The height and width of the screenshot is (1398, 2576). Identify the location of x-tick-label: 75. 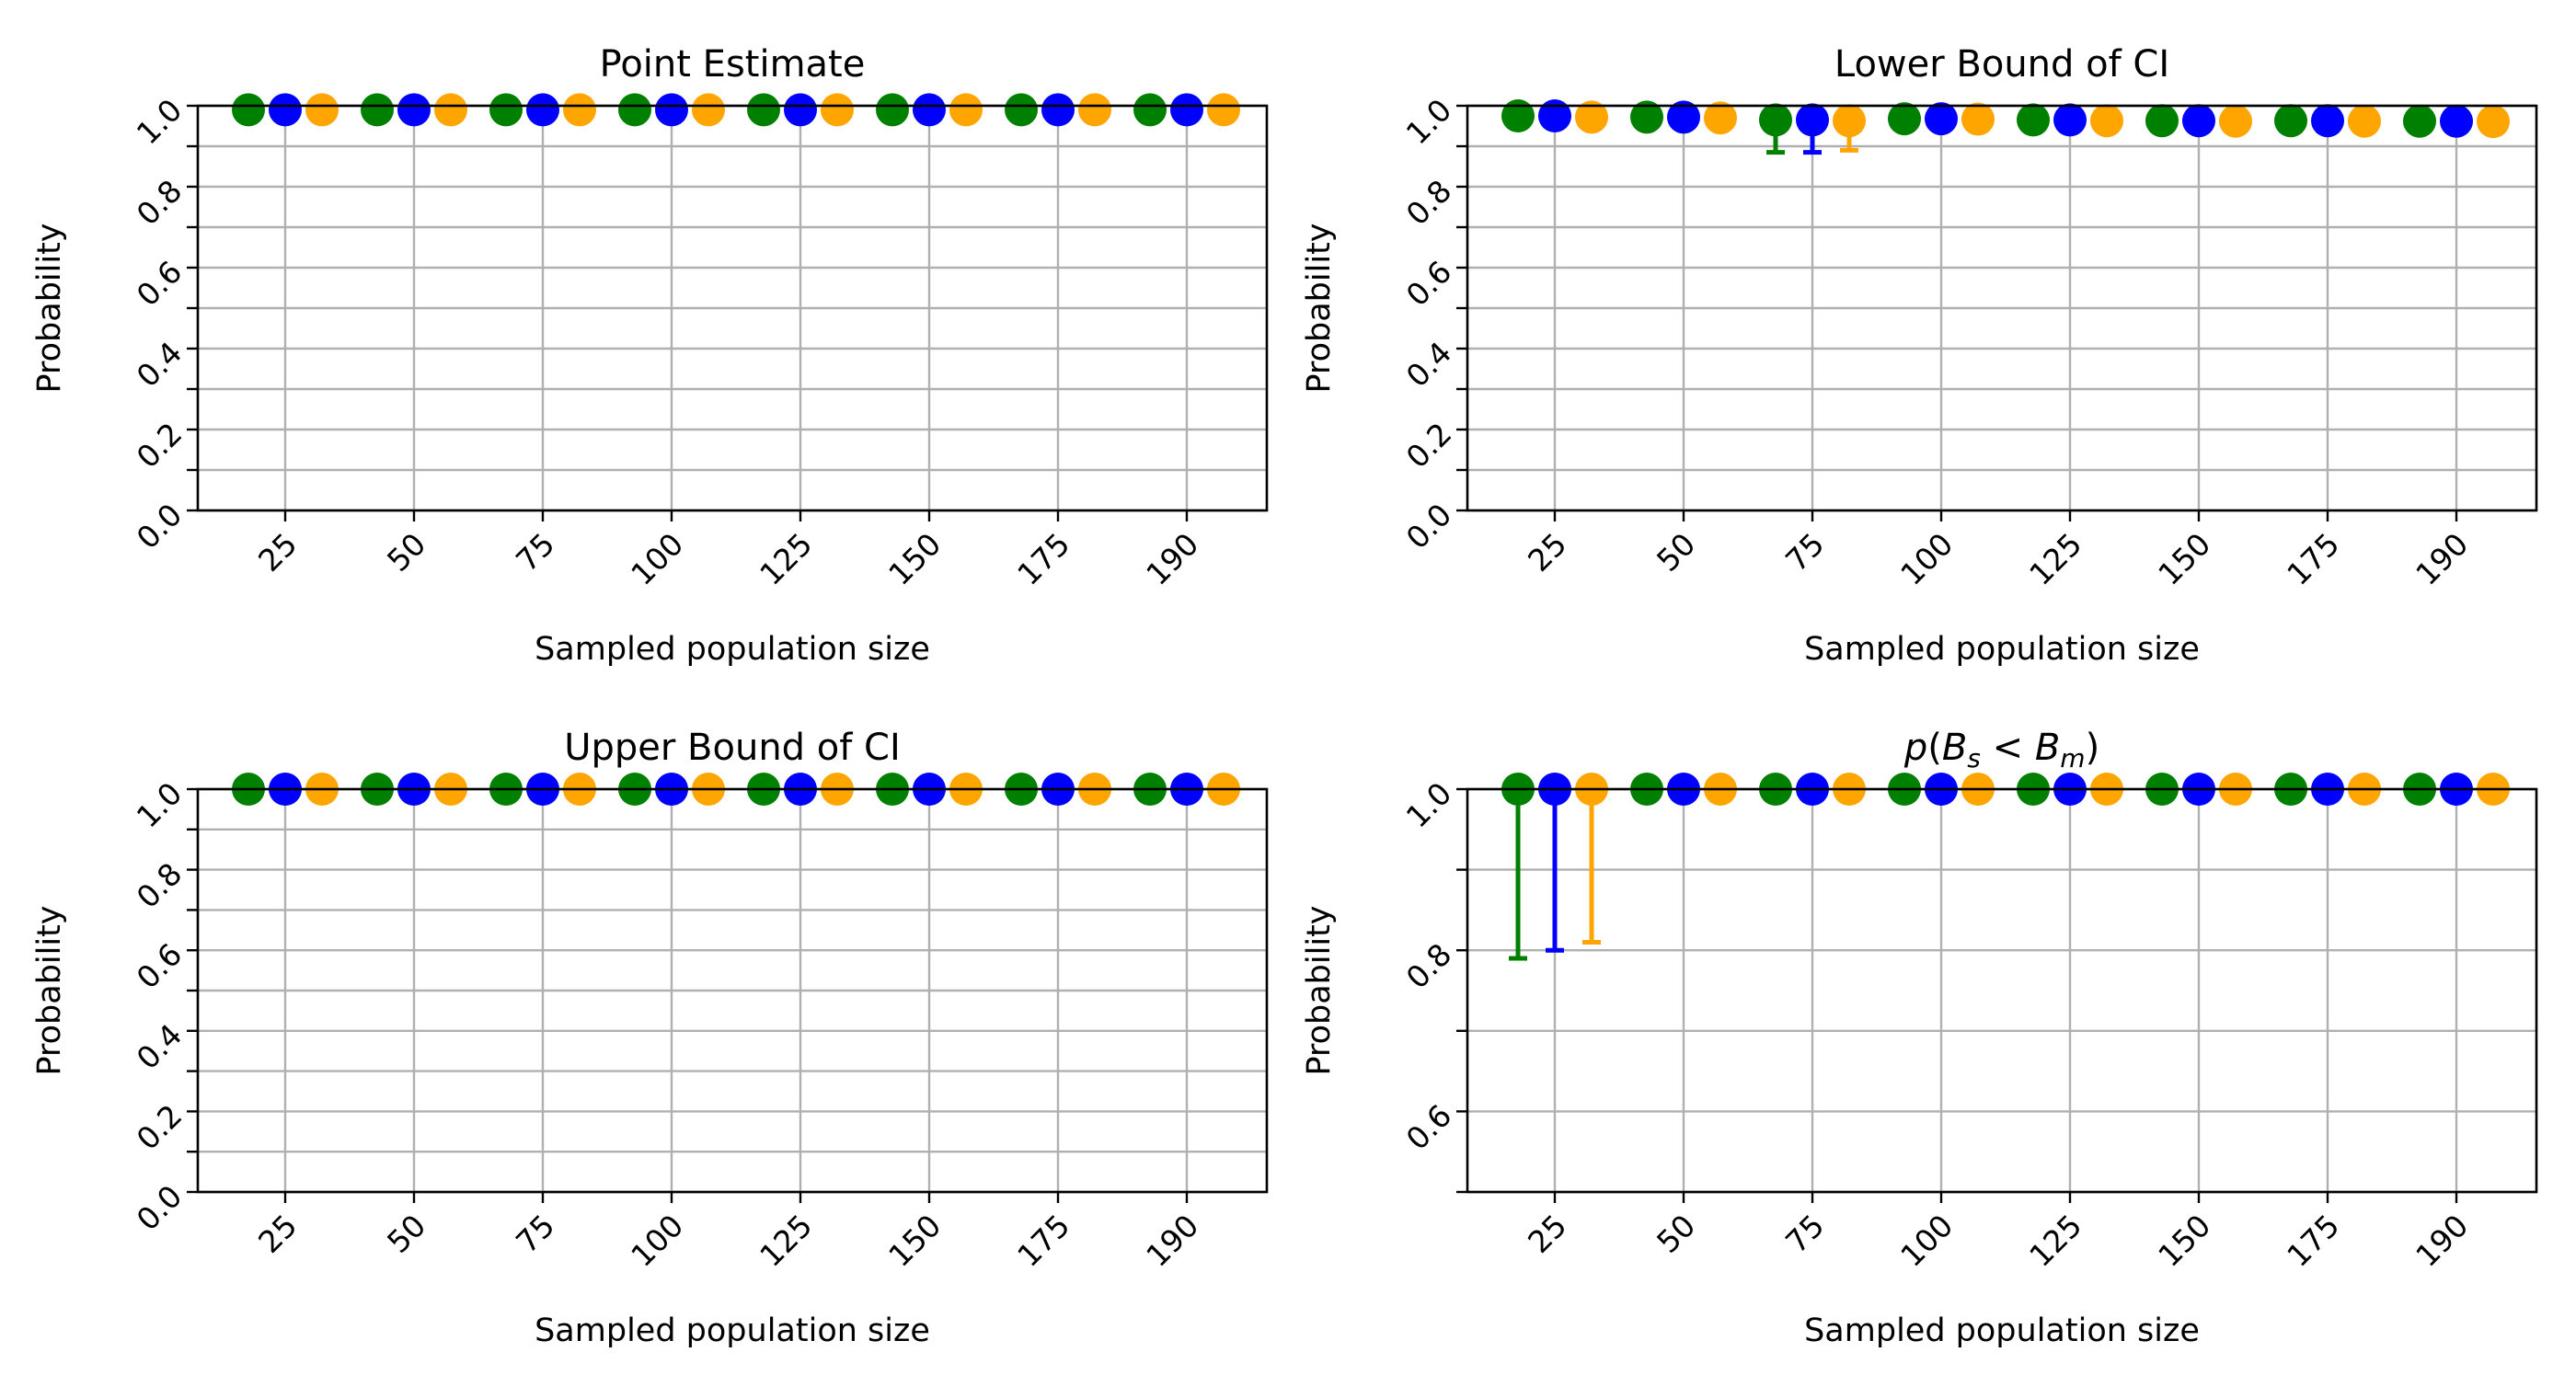
(1804, 1234).